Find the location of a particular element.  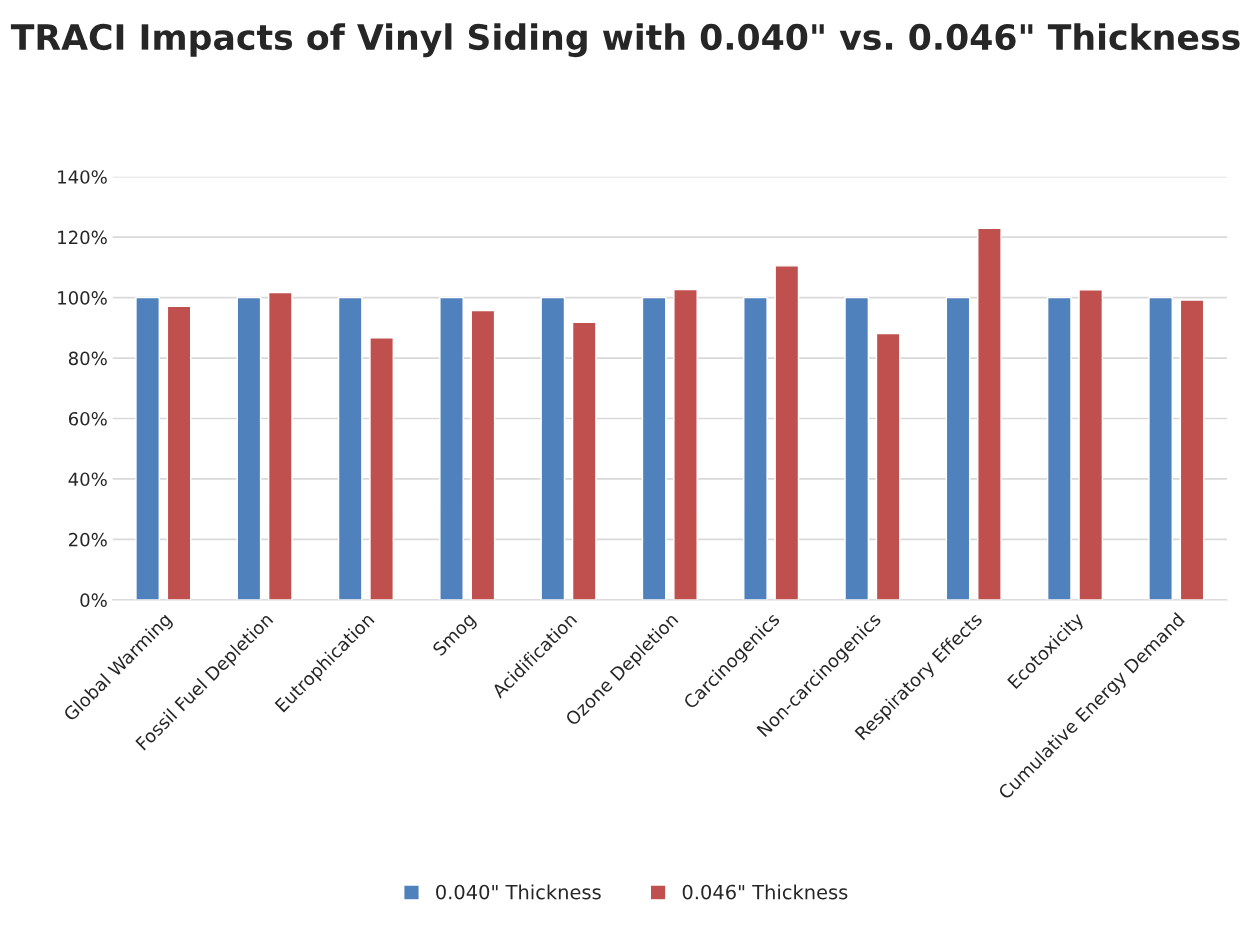

y-tick-label: 80% is located at coordinates (87, 358).